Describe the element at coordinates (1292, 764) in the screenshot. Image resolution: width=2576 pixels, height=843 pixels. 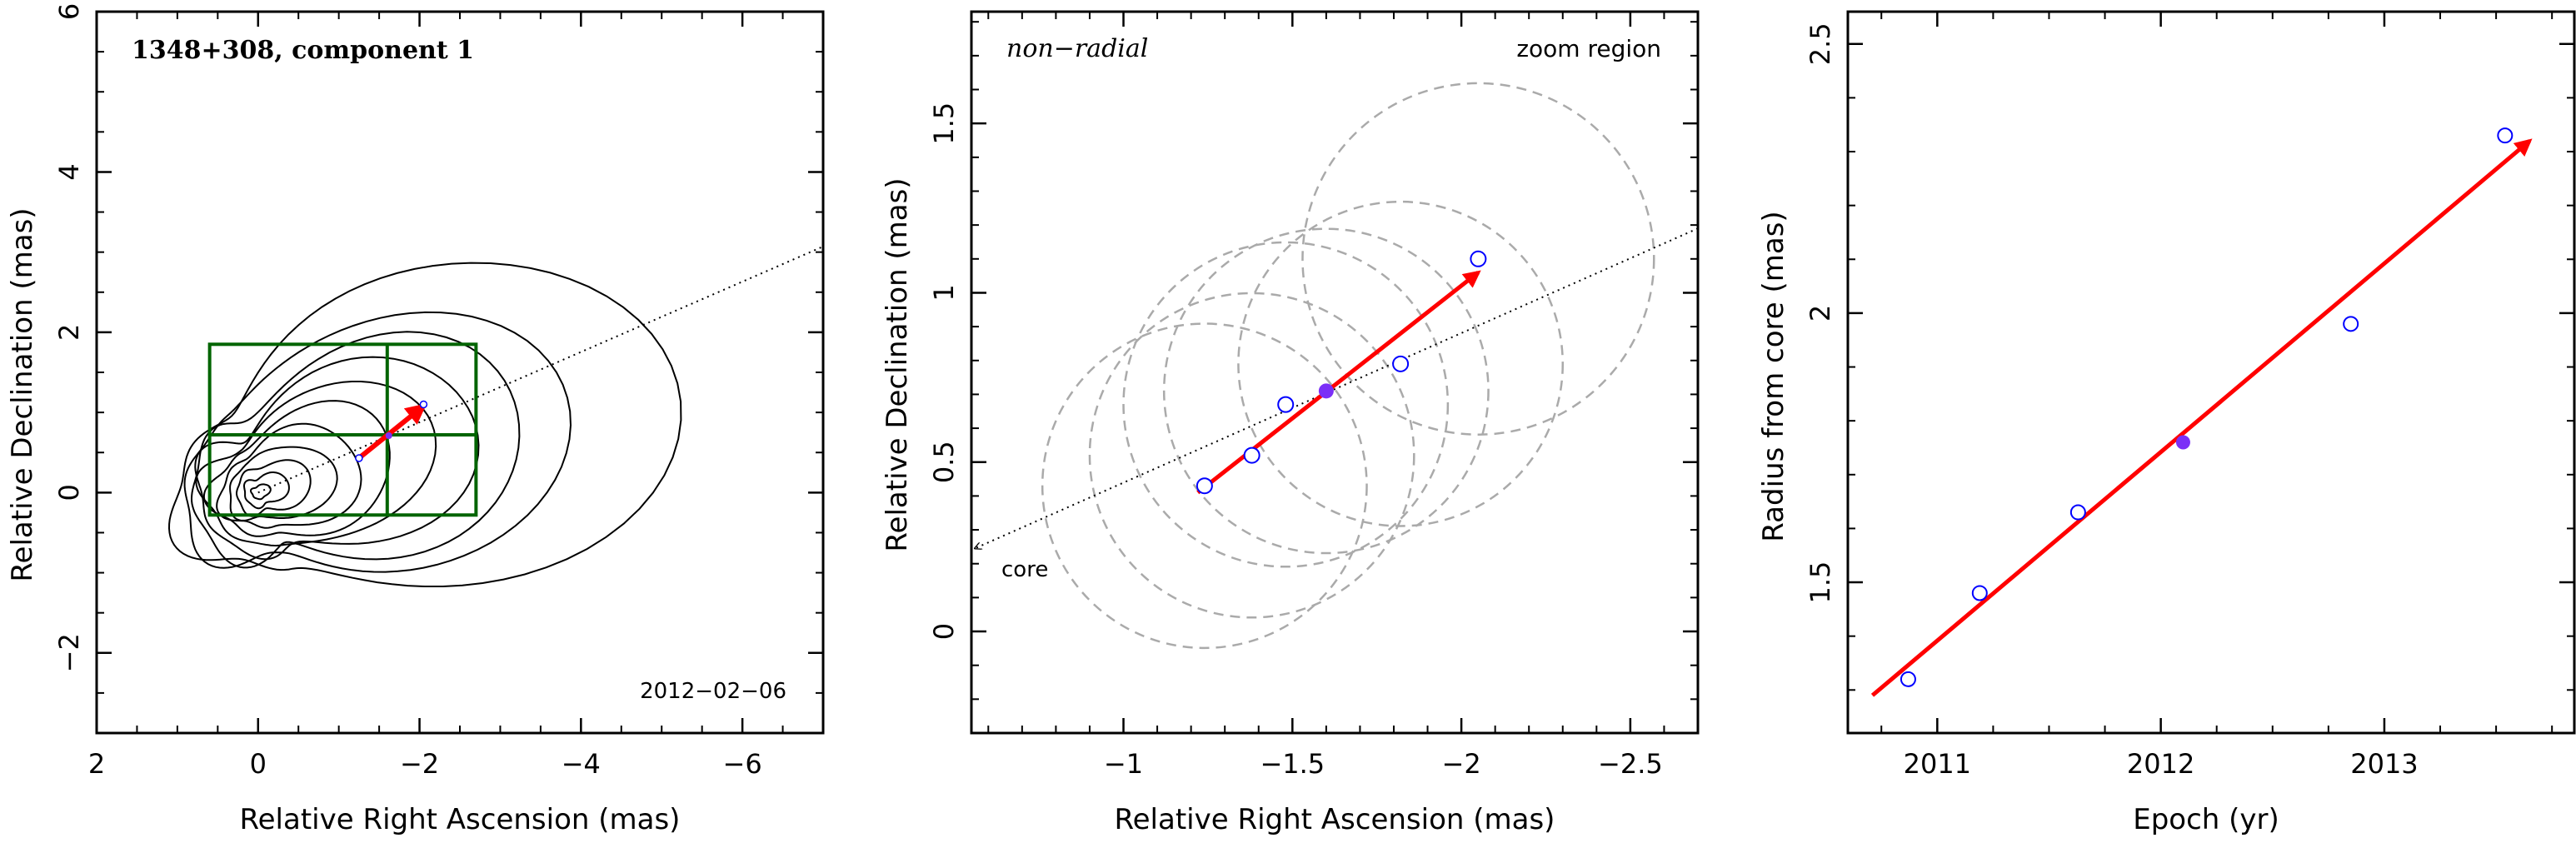
I see `panel-2-x-tick-label: −1.5` at that location.